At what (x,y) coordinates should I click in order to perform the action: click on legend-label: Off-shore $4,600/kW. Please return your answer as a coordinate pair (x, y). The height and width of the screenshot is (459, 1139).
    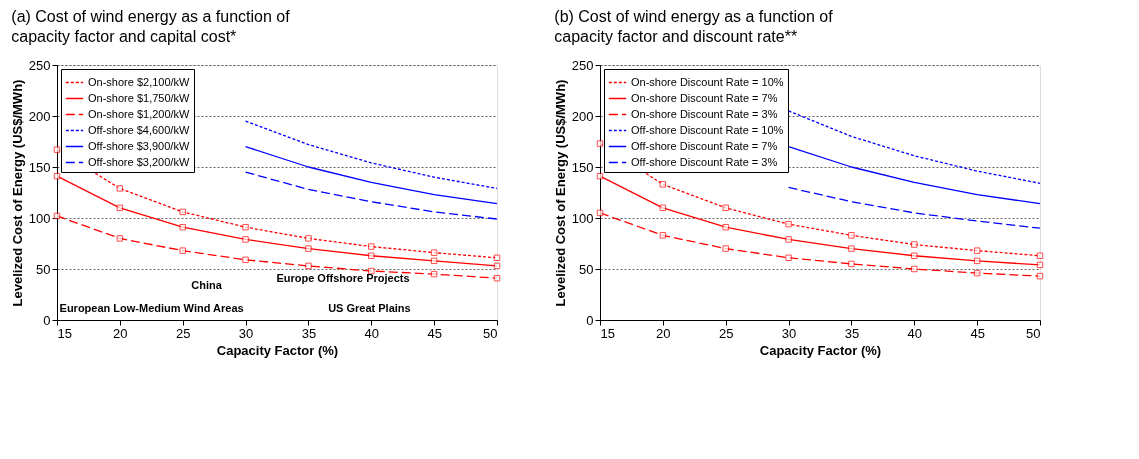
    Looking at the image, I should click on (139, 129).